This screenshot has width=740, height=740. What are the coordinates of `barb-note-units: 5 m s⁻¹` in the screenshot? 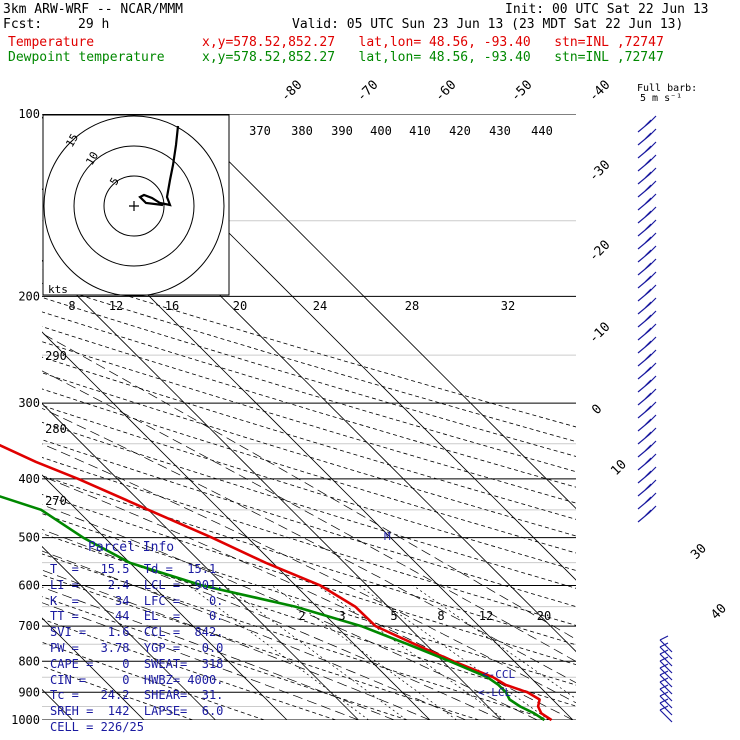 It's located at (661, 98).